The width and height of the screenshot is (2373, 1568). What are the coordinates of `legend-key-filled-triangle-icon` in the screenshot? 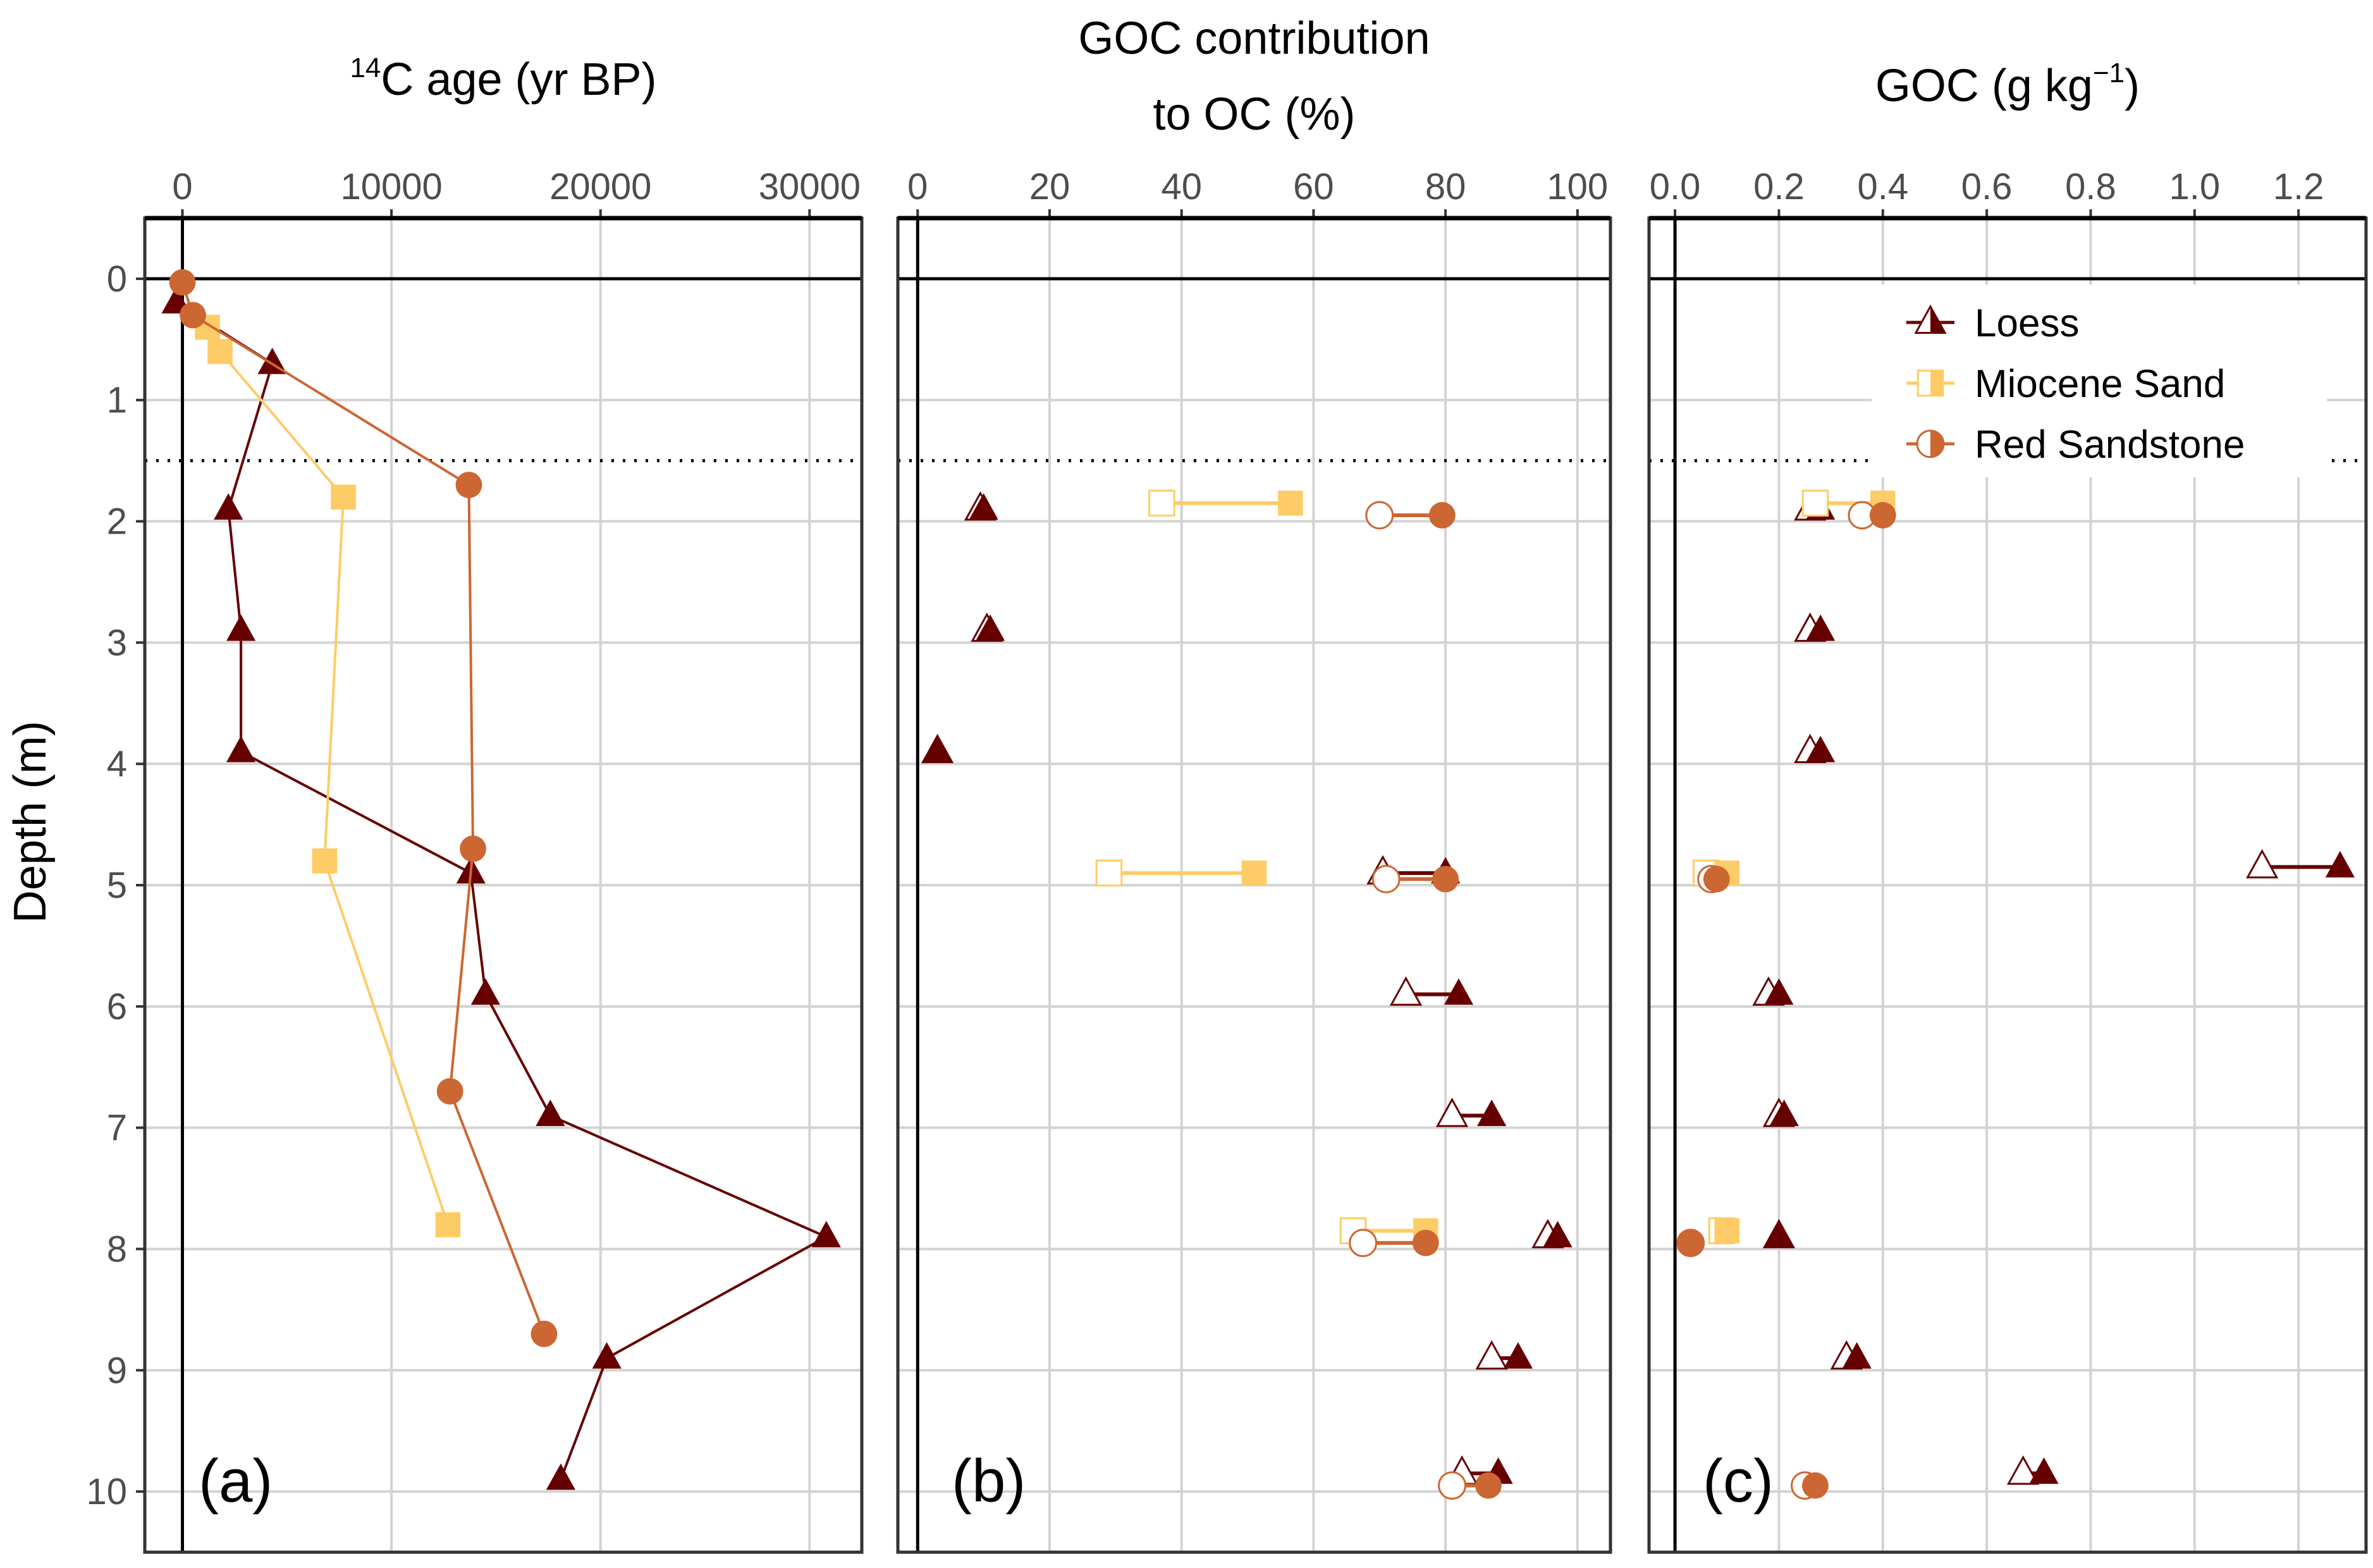 It's located at (1938, 319).